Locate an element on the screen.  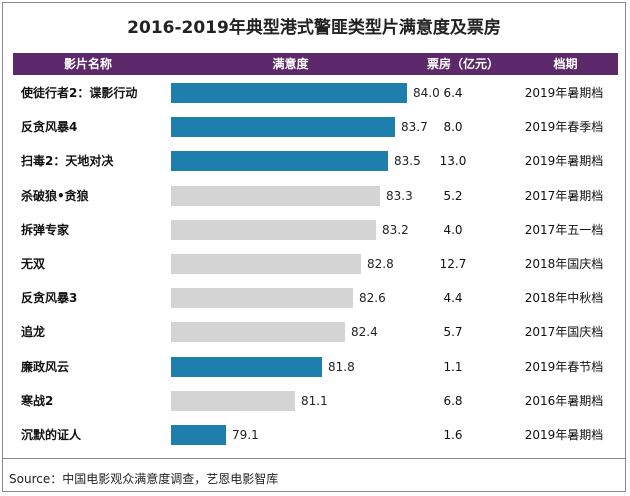
box-office-value: 1.6 is located at coordinates (453, 435).